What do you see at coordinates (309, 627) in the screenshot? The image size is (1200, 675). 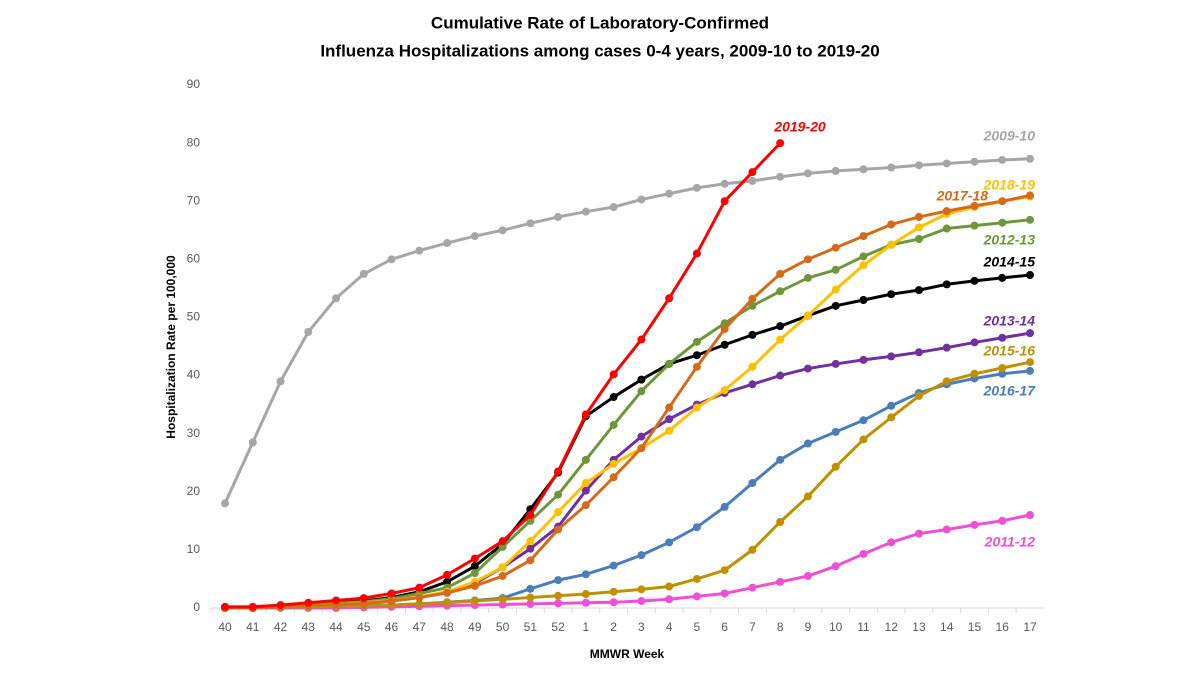 I see `x-tick-label: 43` at bounding box center [309, 627].